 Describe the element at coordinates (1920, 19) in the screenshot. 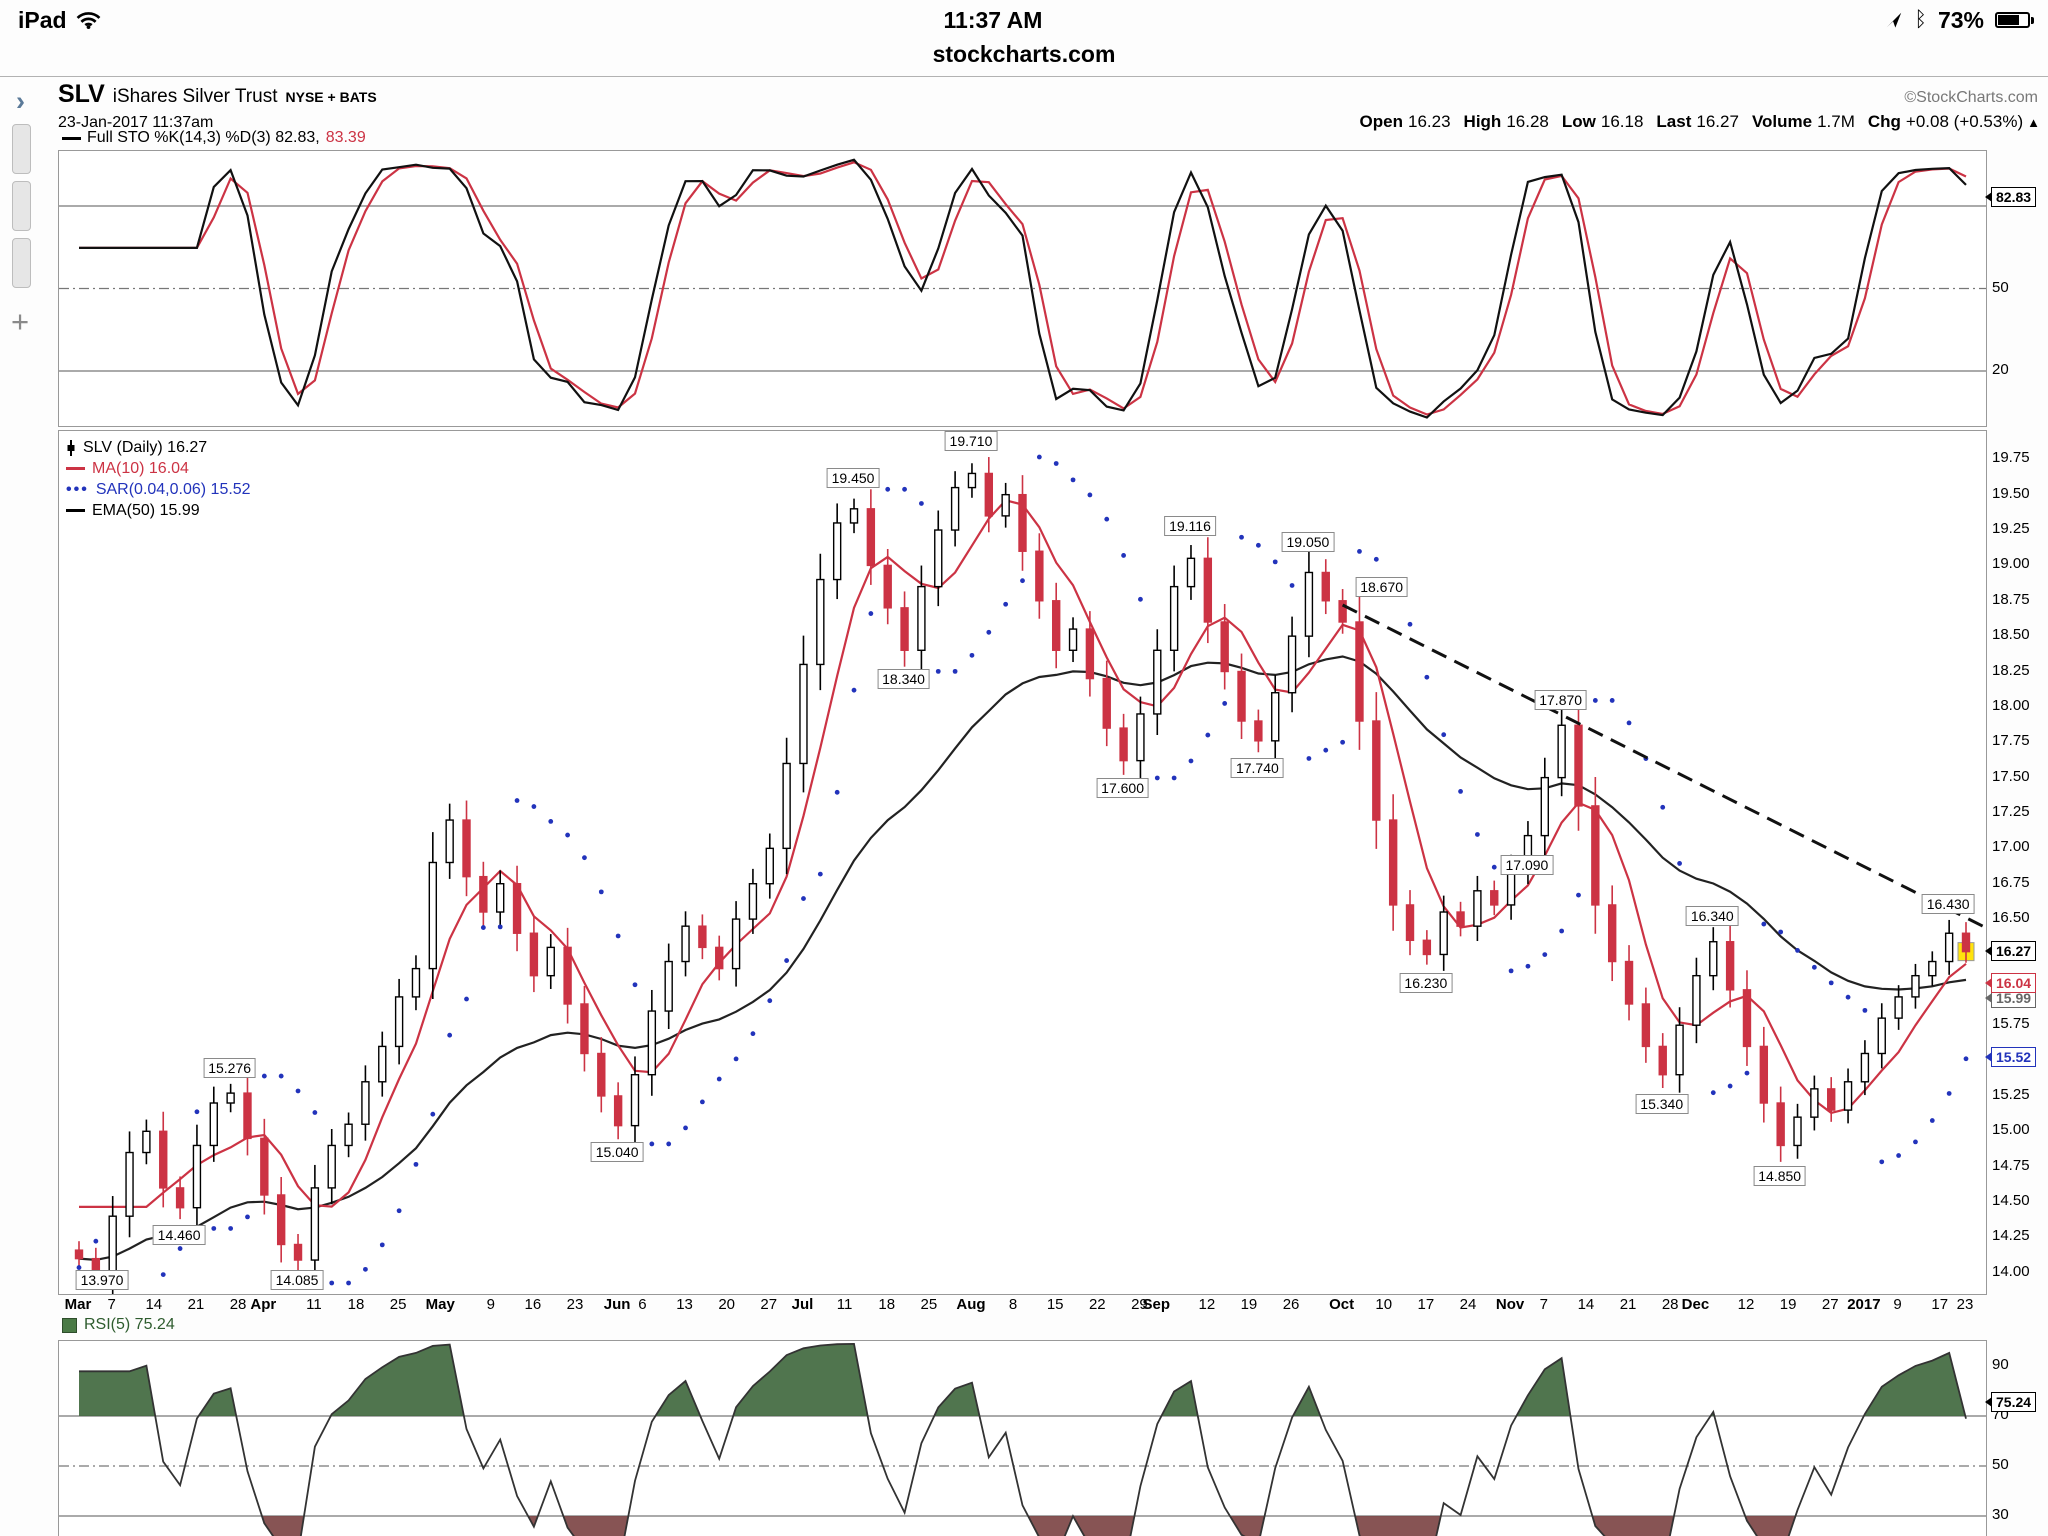

I see `bluetooth-icon: ᛒ` at that location.